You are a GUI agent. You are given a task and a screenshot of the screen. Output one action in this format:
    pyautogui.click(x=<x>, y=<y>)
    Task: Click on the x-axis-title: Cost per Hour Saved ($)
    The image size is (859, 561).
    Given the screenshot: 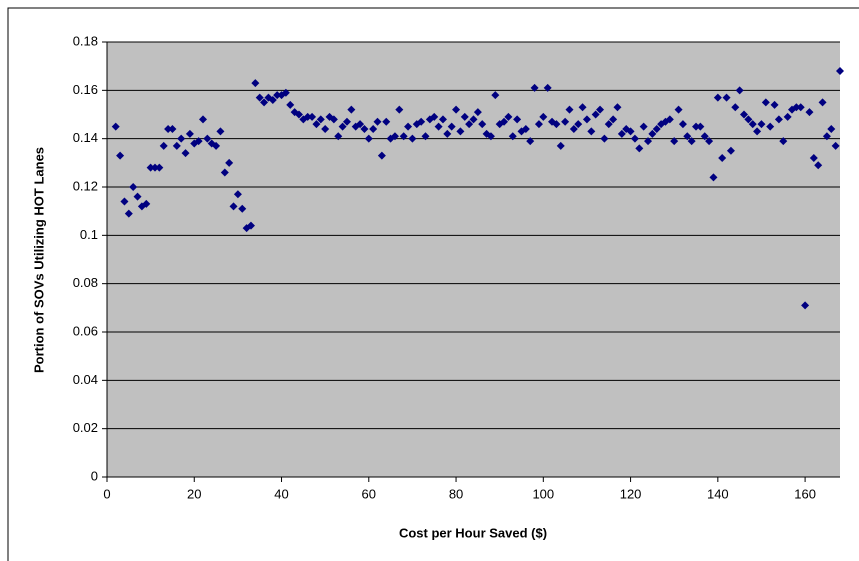 What is the action you would take?
    pyautogui.click(x=473, y=532)
    